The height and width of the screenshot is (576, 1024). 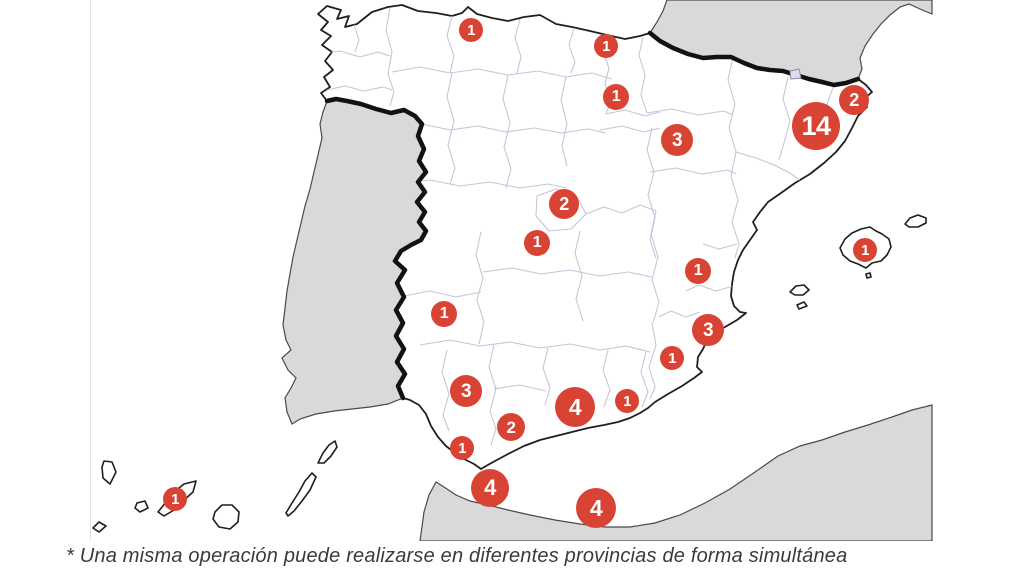 I want to click on gran-canaria-island, so click(x=226, y=517).